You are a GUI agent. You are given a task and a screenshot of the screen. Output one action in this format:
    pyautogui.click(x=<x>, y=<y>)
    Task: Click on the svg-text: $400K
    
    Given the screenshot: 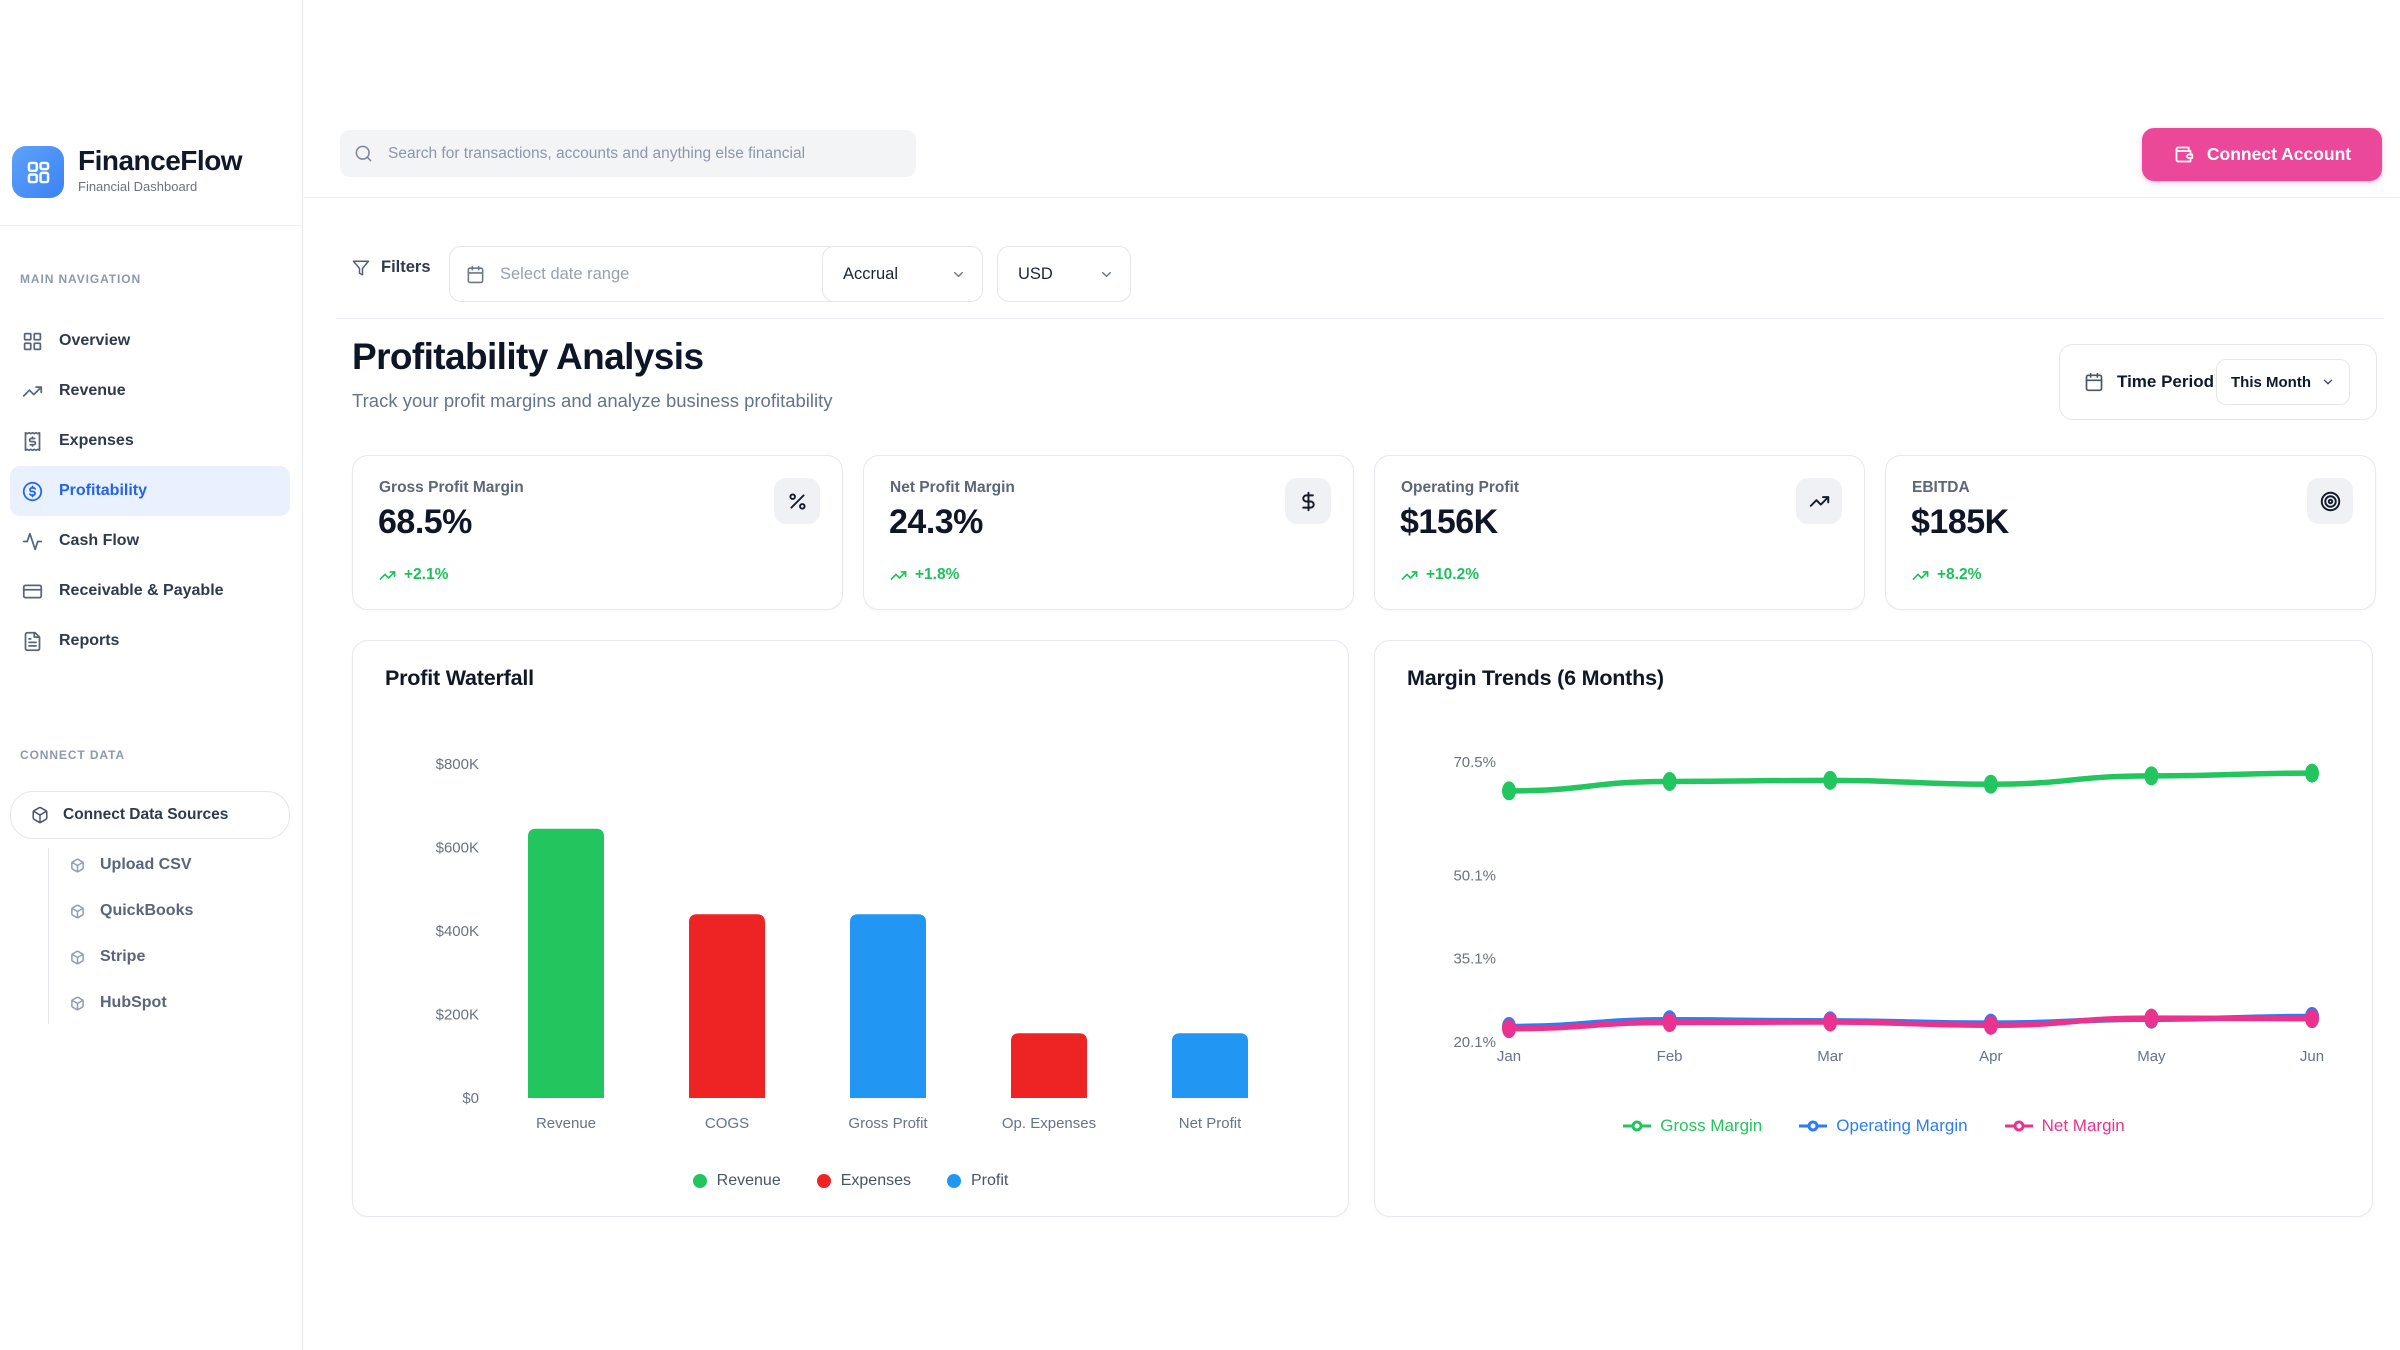 What is the action you would take?
    pyautogui.click(x=457, y=931)
    